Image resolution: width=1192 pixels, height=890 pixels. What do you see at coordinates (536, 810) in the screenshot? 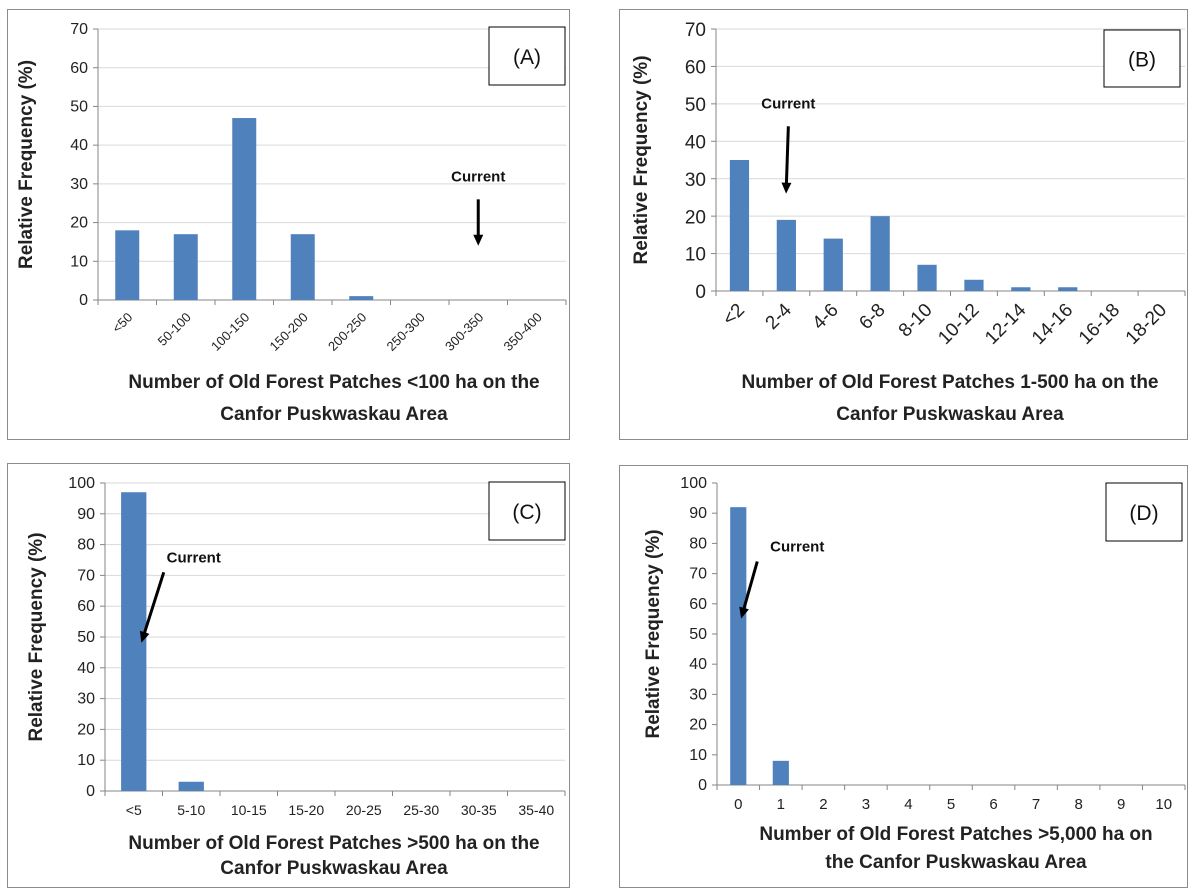
I see `x-tick-label: 35-40` at bounding box center [536, 810].